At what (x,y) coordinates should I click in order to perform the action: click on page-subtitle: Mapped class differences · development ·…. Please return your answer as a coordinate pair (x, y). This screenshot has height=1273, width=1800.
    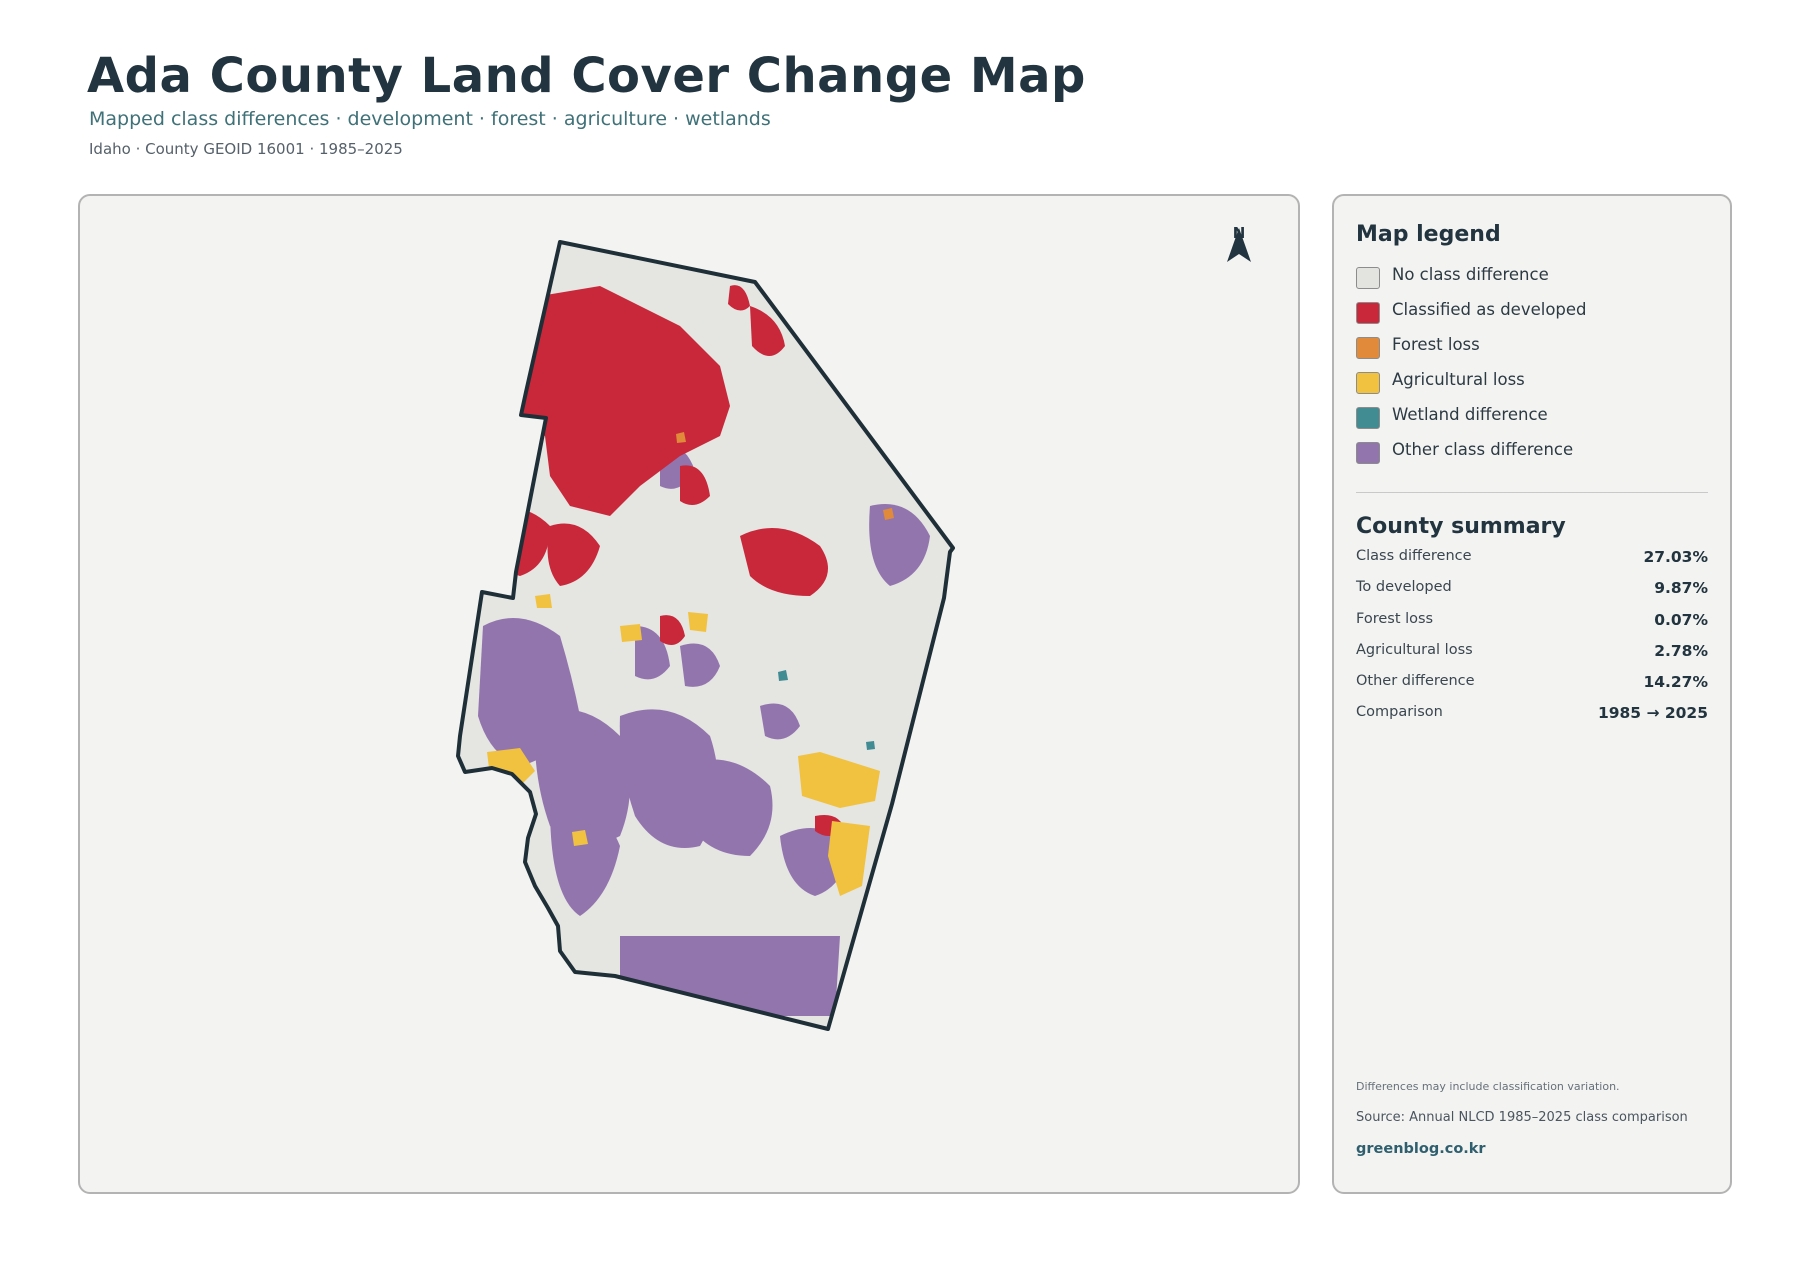
    Looking at the image, I should click on (430, 119).